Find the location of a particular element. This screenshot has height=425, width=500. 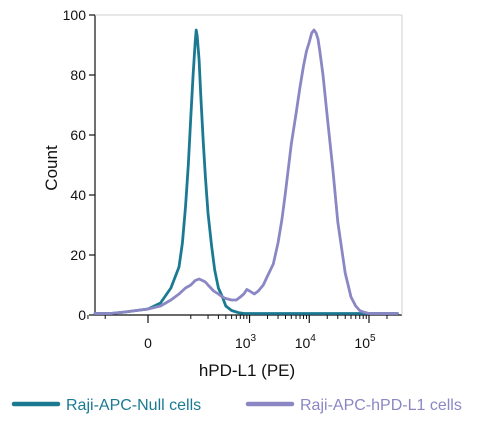

x-tick-exponent: 3 is located at coordinates (254, 338).